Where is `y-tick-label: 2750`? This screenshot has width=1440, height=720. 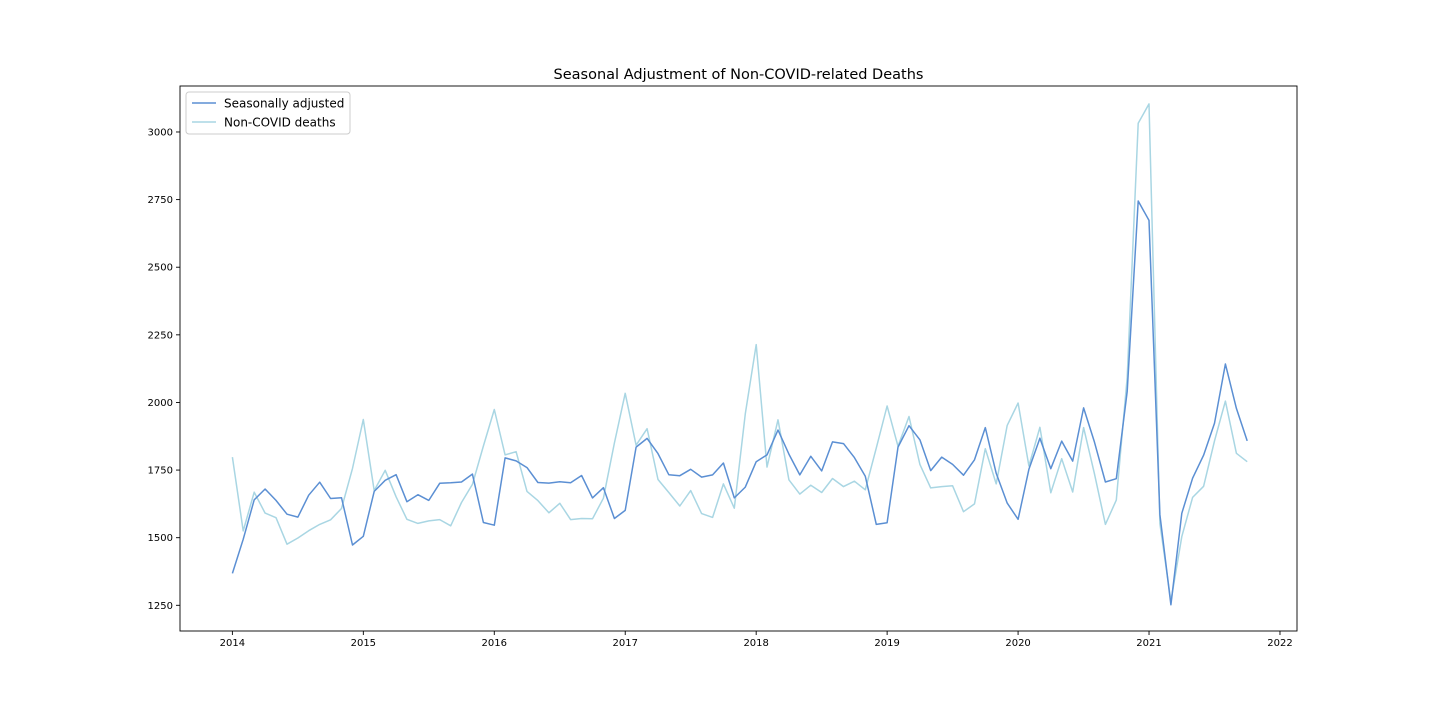 y-tick-label: 2750 is located at coordinates (160, 200).